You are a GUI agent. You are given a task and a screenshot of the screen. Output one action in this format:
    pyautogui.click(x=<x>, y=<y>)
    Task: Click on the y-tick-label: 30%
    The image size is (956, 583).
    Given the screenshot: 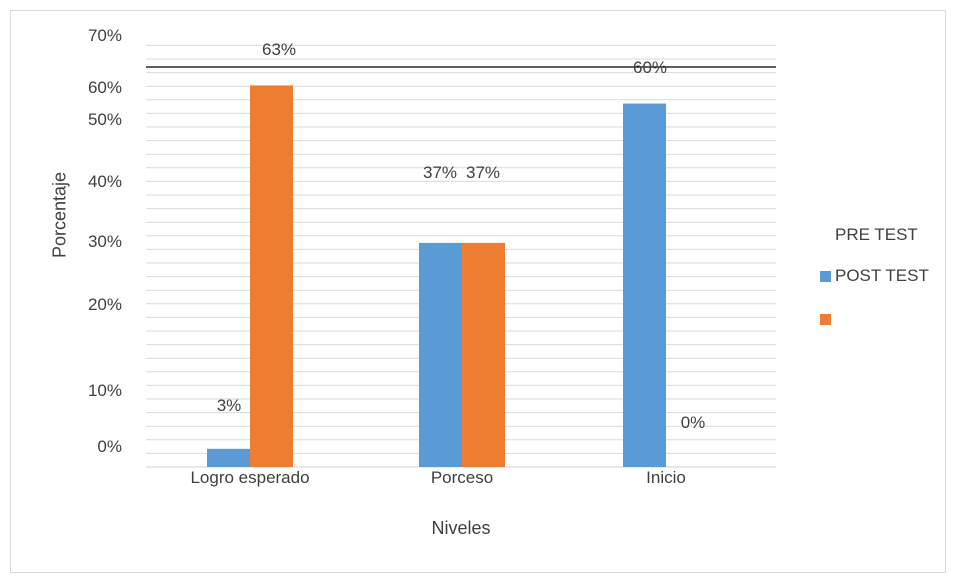 What is the action you would take?
    pyautogui.click(x=104, y=241)
    